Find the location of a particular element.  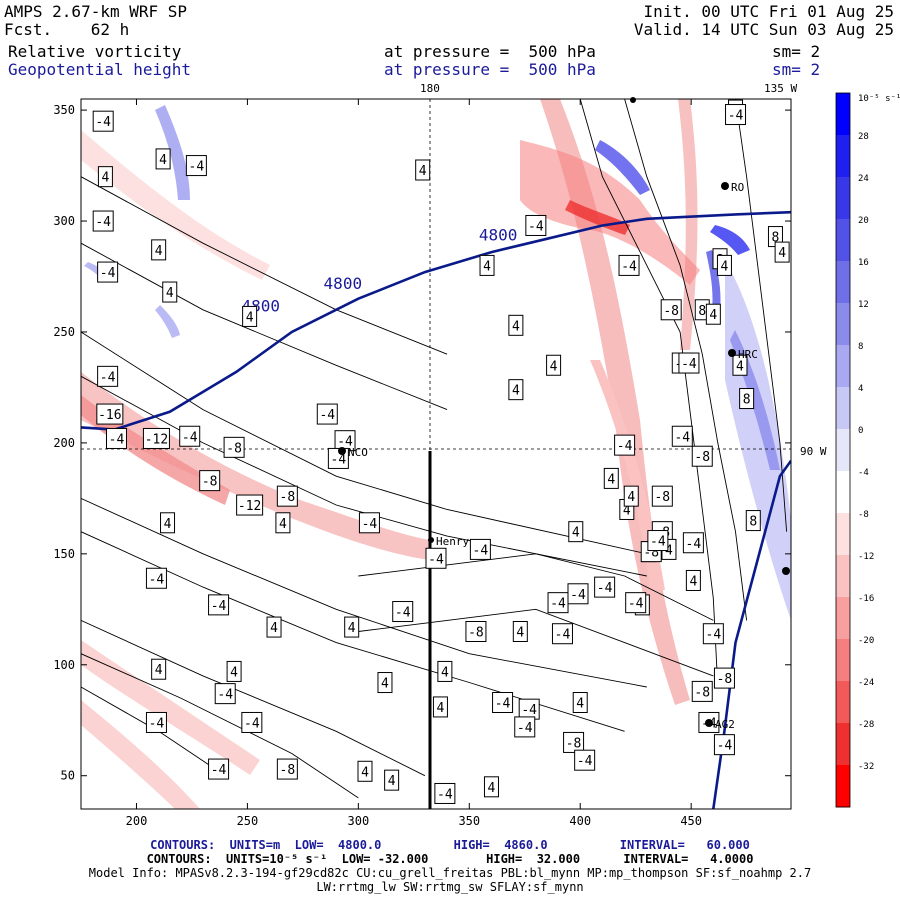

field1-label: Relative vorticity is located at coordinates (95, 51).